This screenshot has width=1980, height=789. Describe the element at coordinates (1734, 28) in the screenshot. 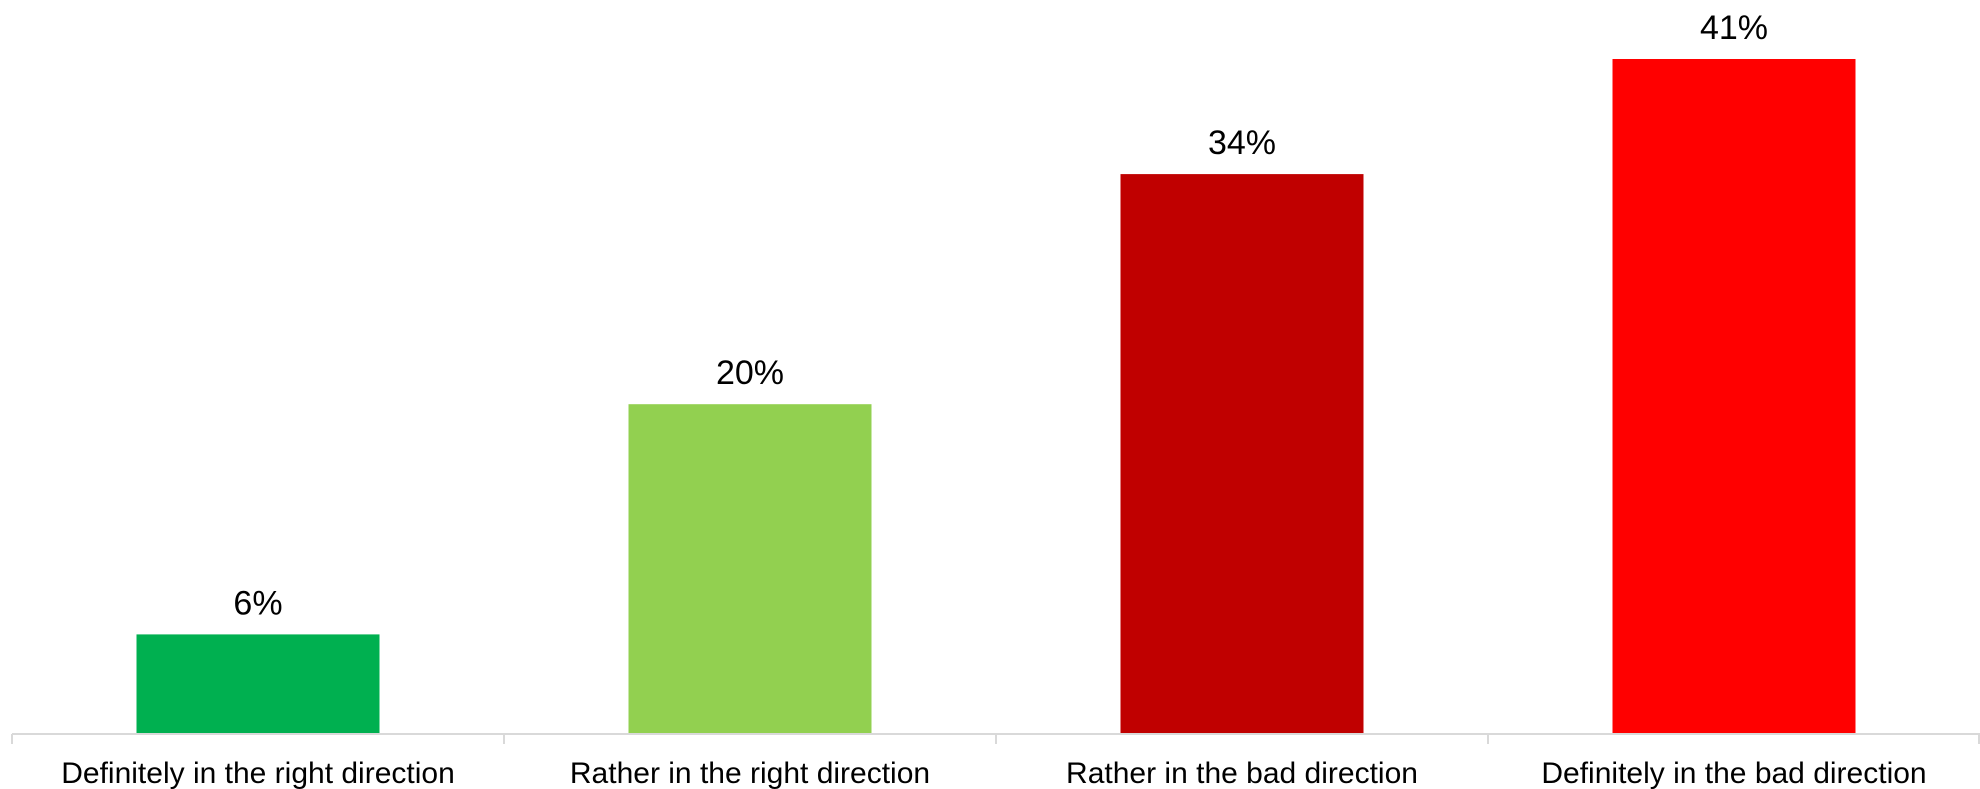

I see `data-label-4: 41%` at that location.